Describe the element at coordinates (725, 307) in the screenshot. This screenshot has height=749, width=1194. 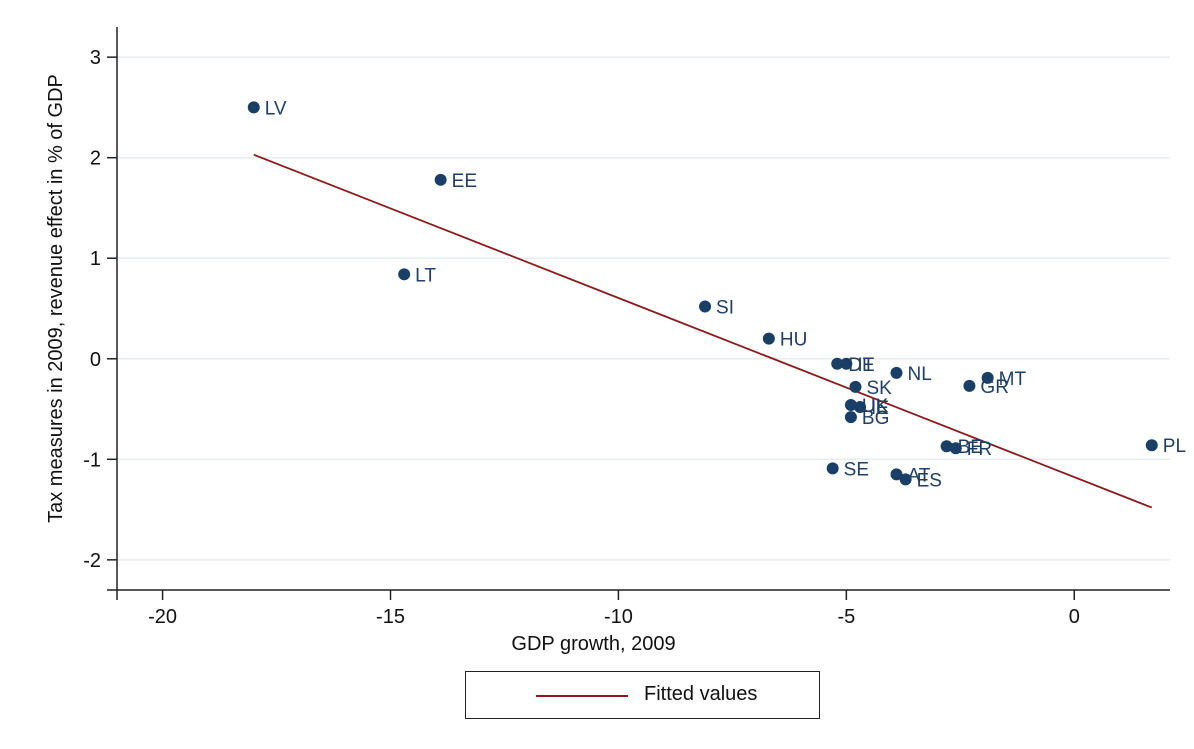
I see `point-label: SI` at that location.